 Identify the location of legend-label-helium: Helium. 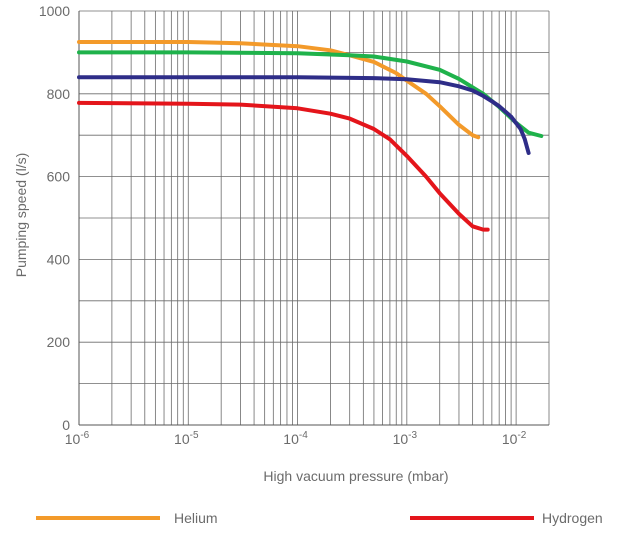
(196, 518).